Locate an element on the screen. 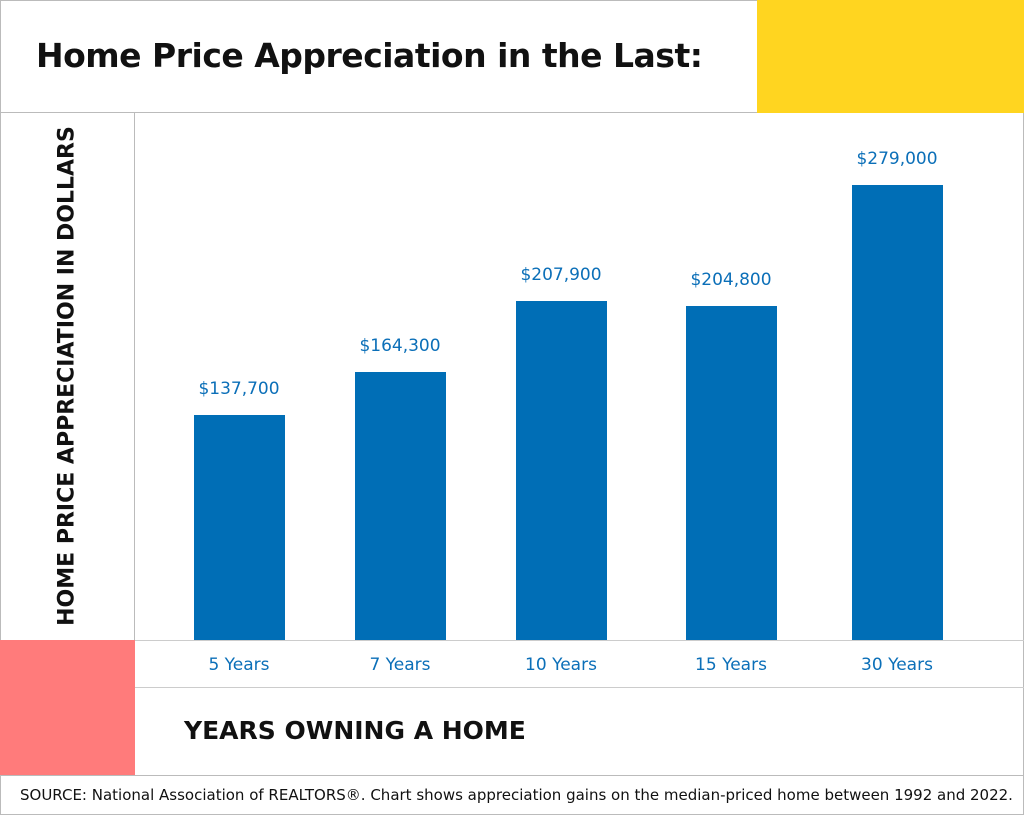 Image resolution: width=1024 pixels, height=815 pixels. y-axis-column is located at coordinates (67, 376).